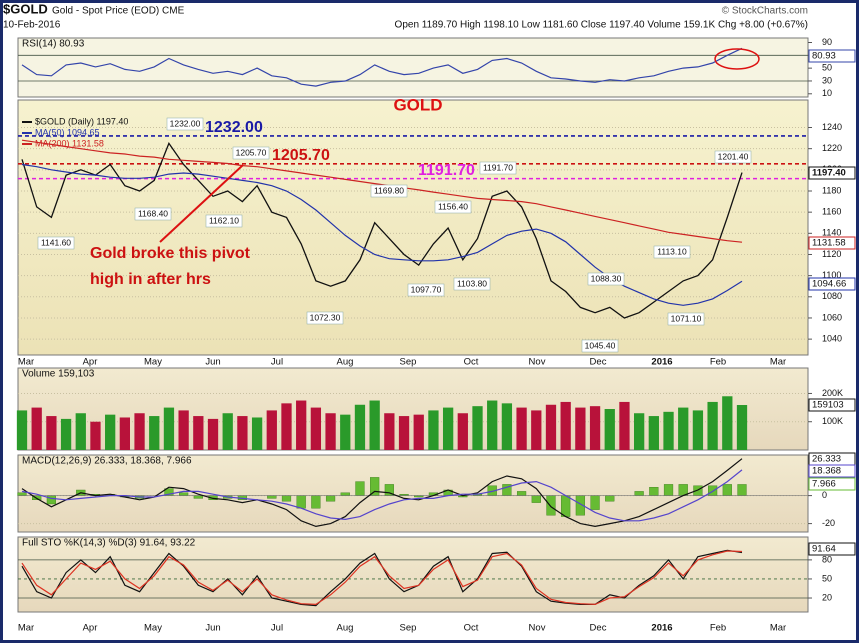 This screenshot has height=643, width=859. I want to click on y-tick-label: 50, so click(827, 578).